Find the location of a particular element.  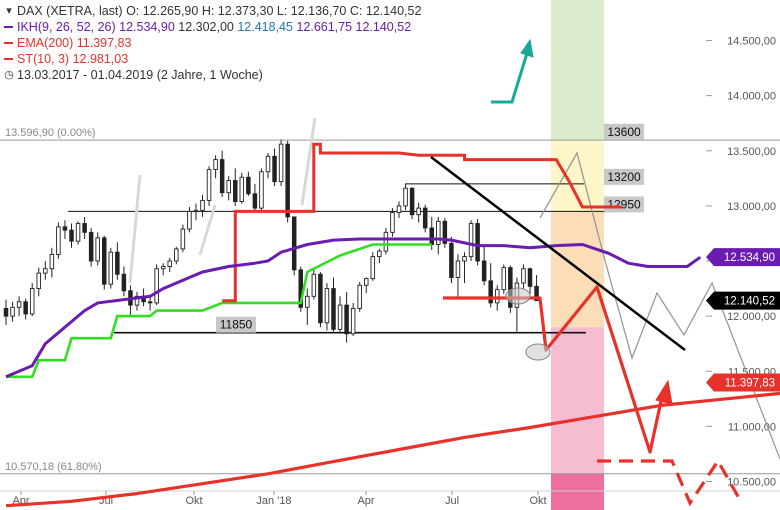

level-label-12950: 12950 is located at coordinates (624, 204).